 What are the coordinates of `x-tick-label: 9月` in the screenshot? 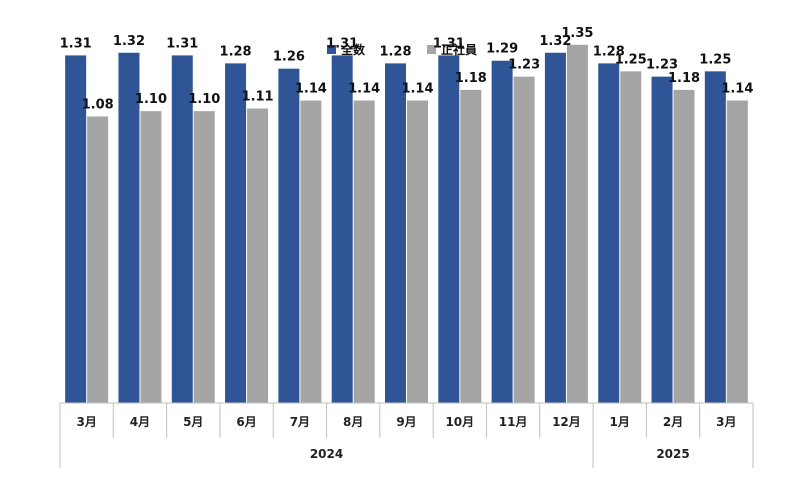 It's located at (406, 422).